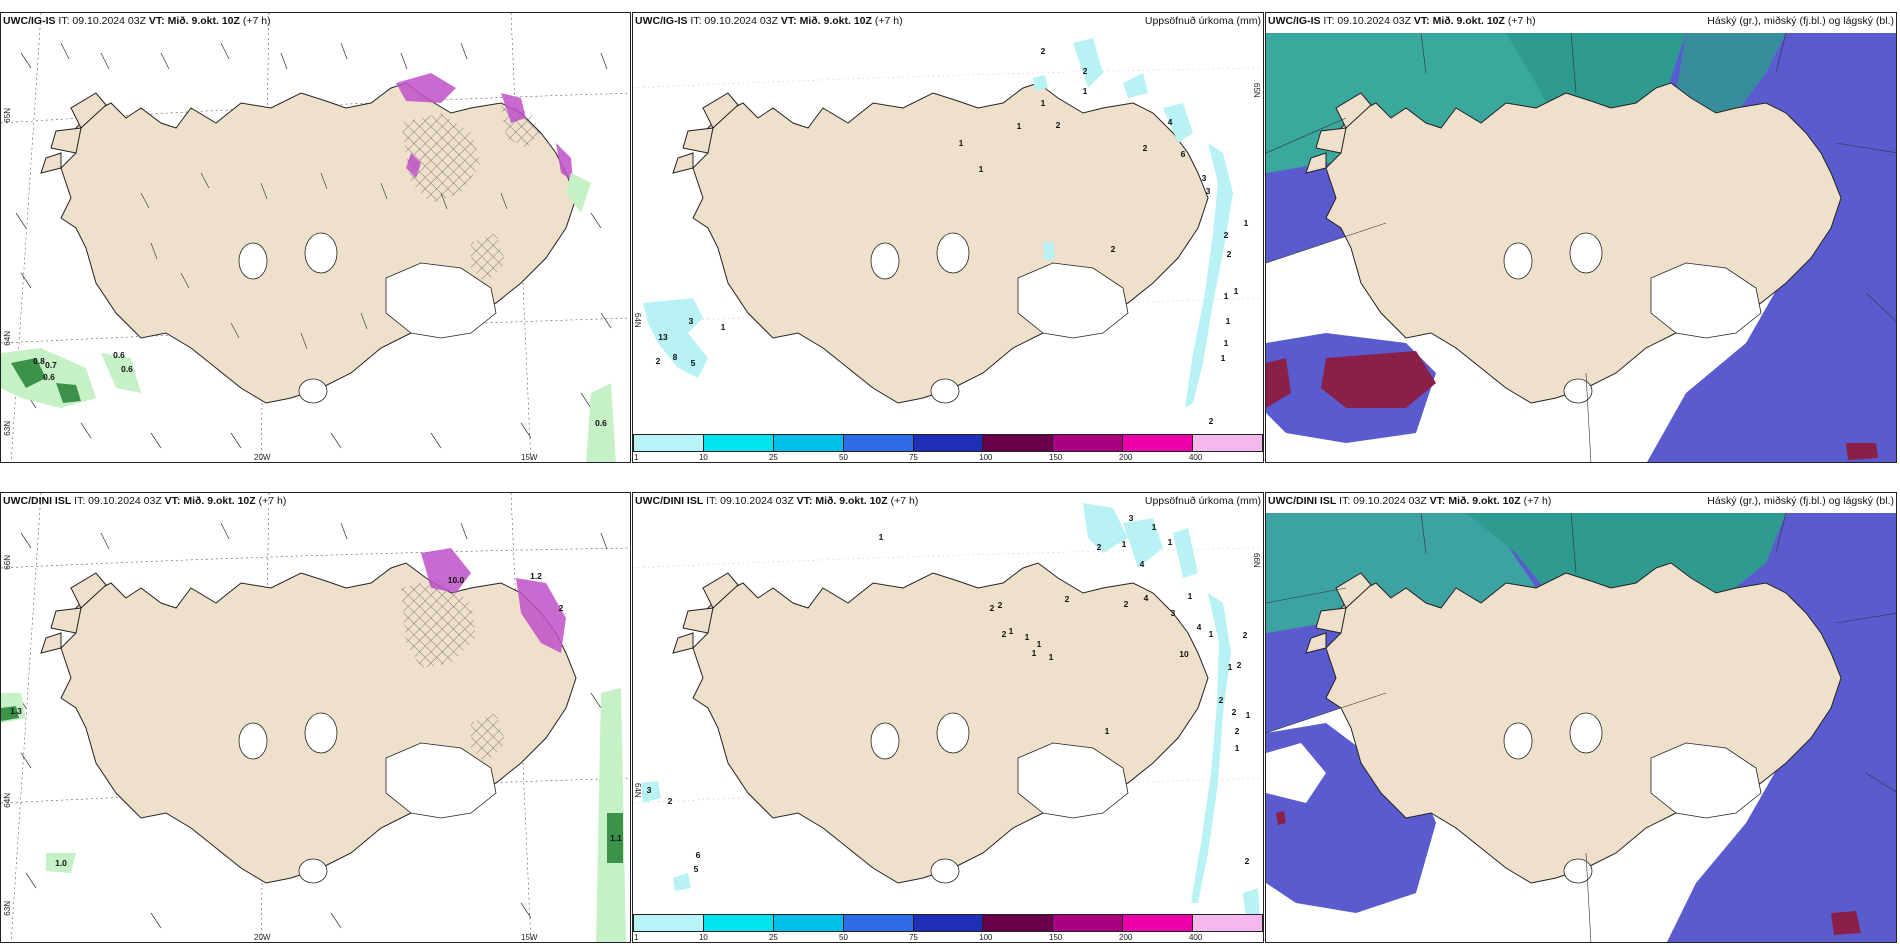 The image size is (1900, 950). Describe the element at coordinates (262, 457) in the screenshot. I see `lon-label: 20W` at that location.